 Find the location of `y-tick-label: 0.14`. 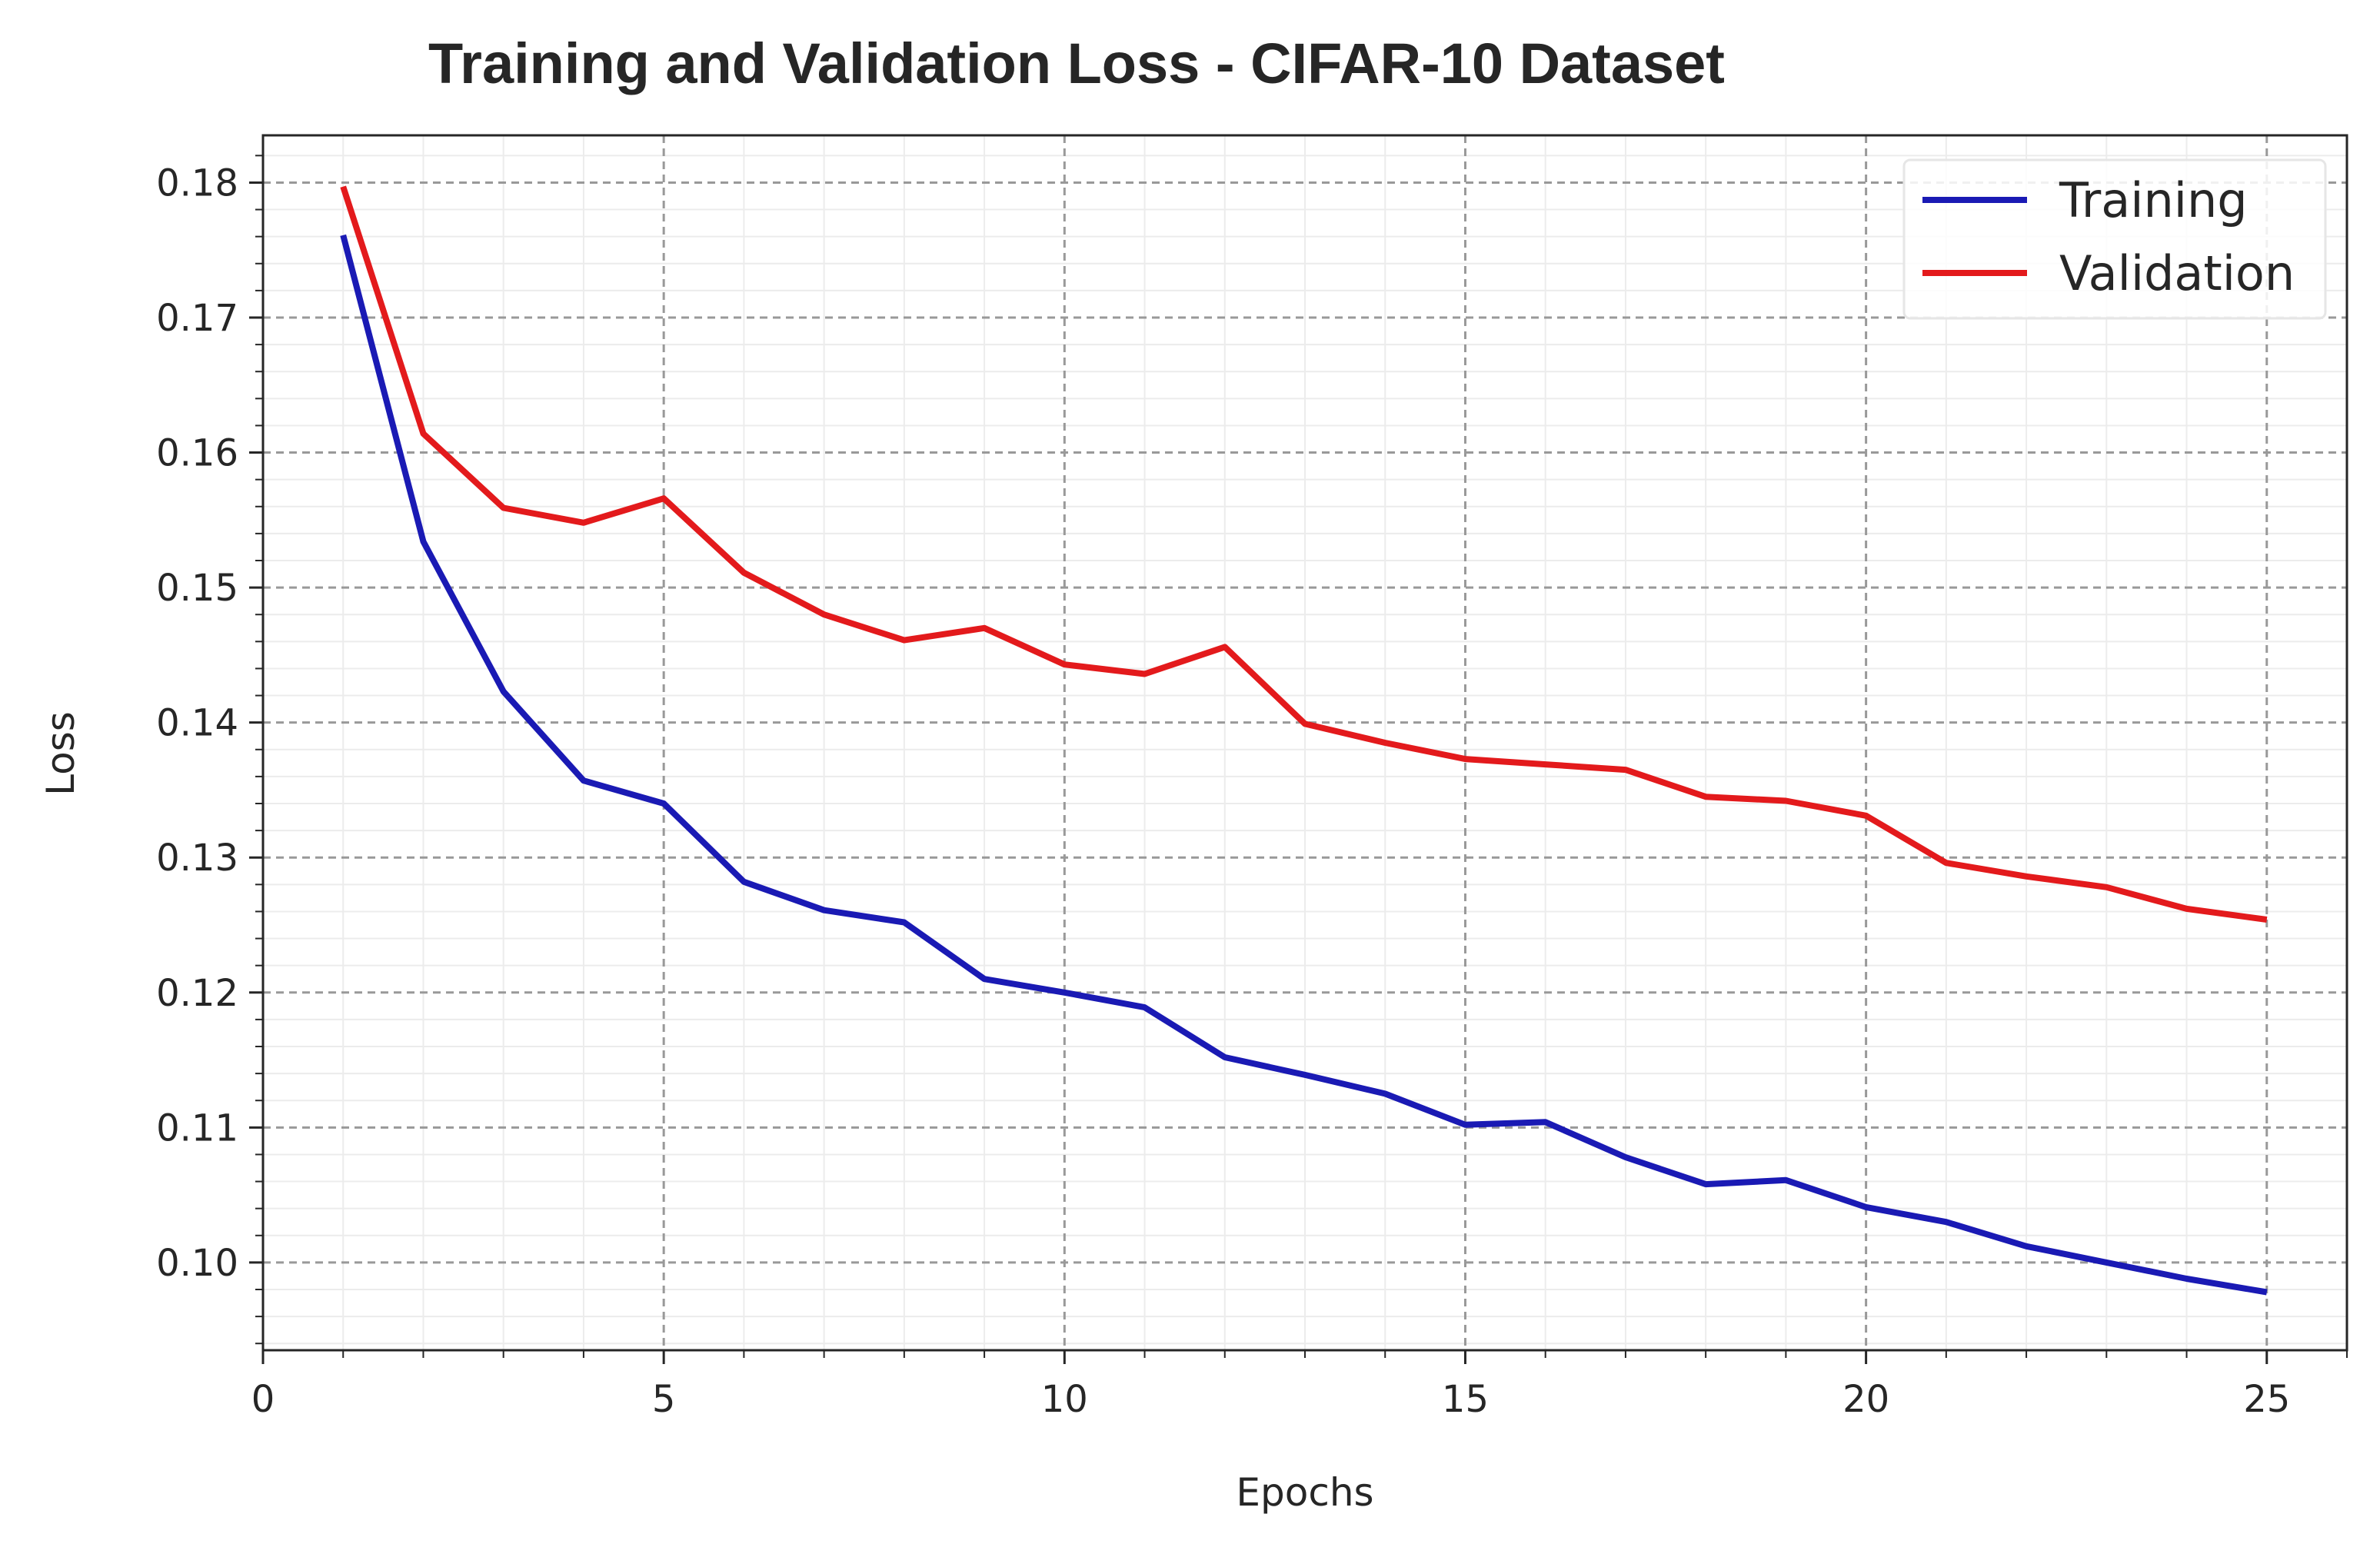

y-tick-label: 0.14 is located at coordinates (197, 723).